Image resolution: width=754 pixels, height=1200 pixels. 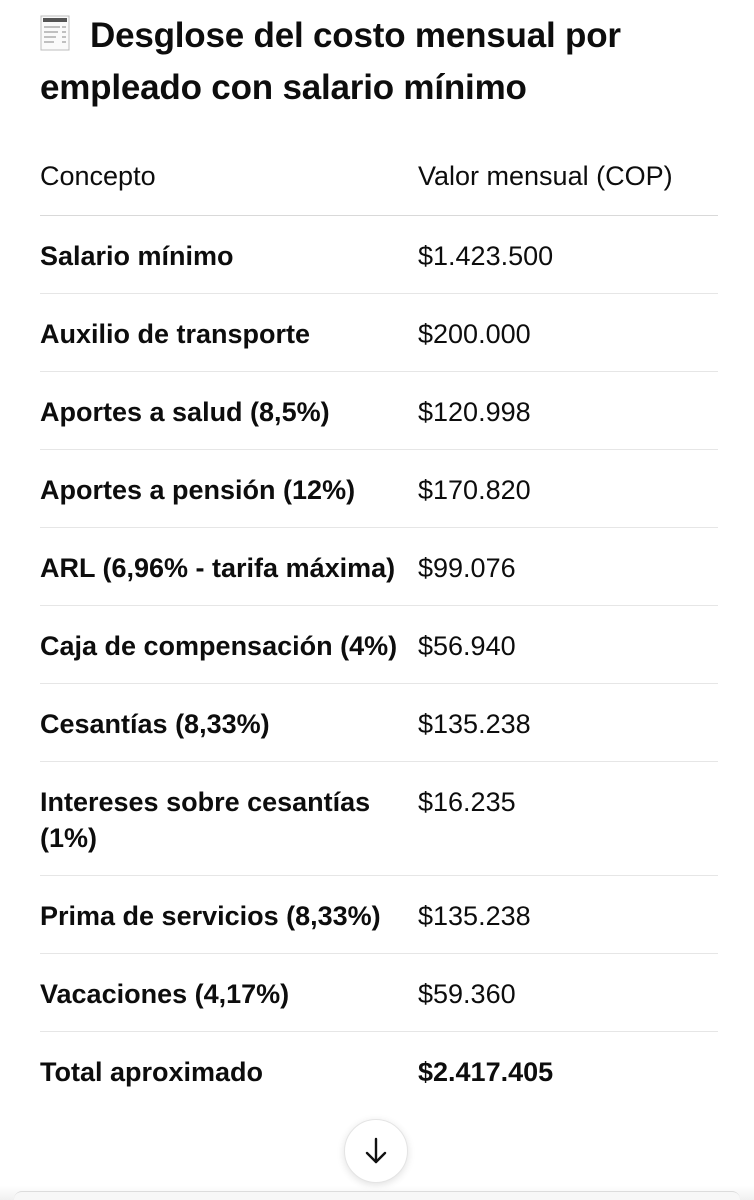 I want to click on row-concept: Cesantías (8,33%), so click(x=229, y=722).